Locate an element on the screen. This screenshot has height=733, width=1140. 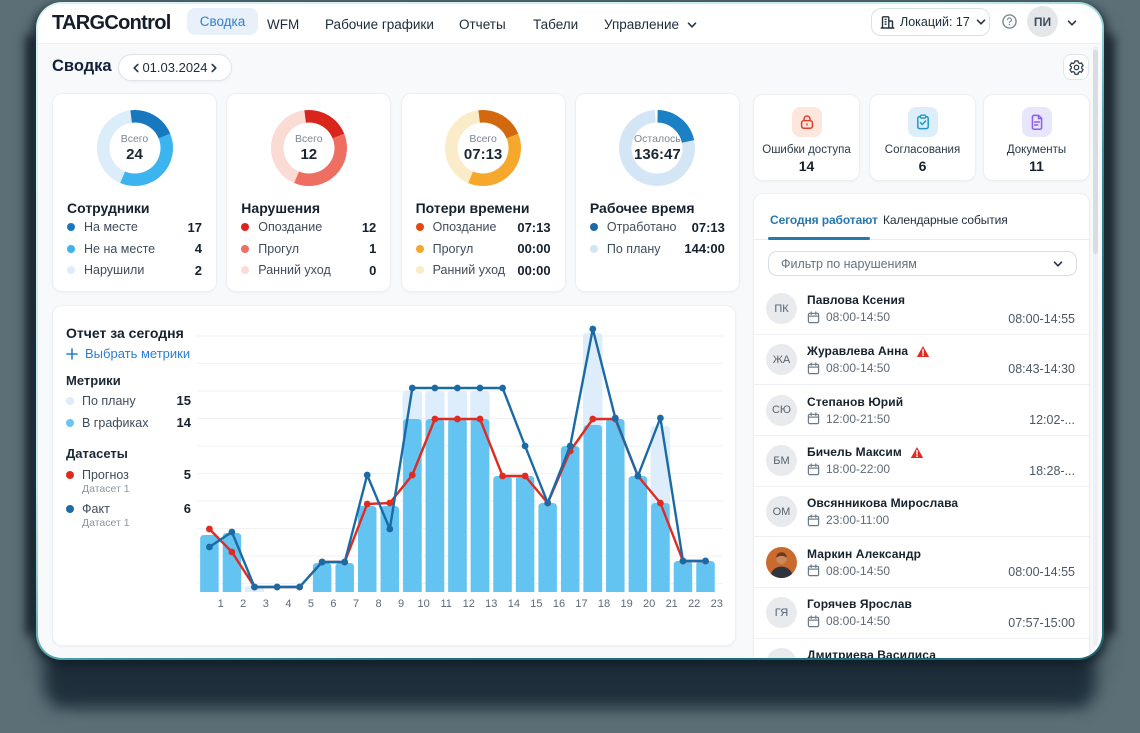
svg-text: 3 is located at coordinates (266, 604).